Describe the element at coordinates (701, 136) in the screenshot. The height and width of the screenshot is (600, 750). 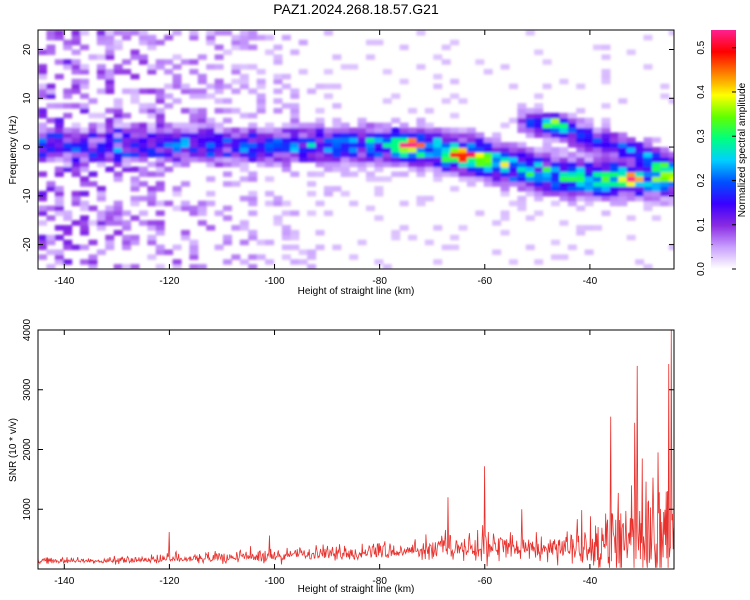
I see `colorbar-tick-label: 0.3` at that location.